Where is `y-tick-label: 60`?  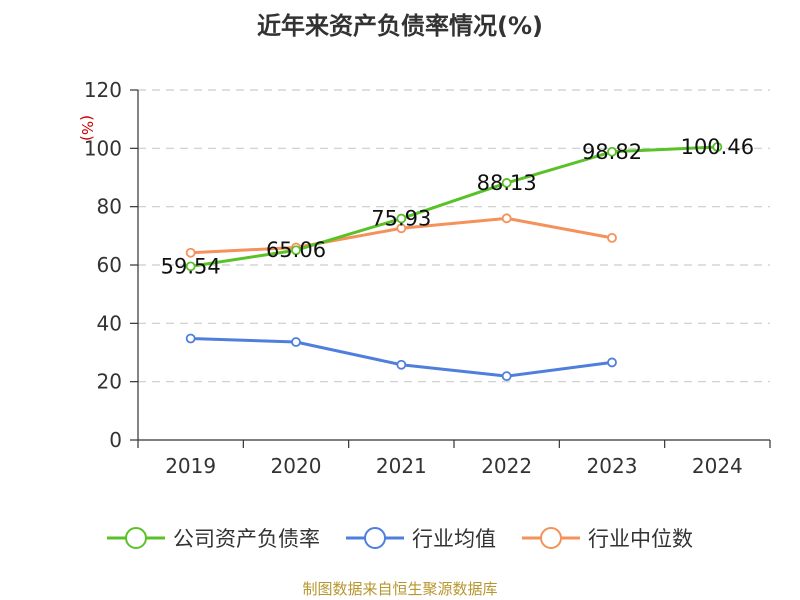 y-tick-label: 60 is located at coordinates (109, 265).